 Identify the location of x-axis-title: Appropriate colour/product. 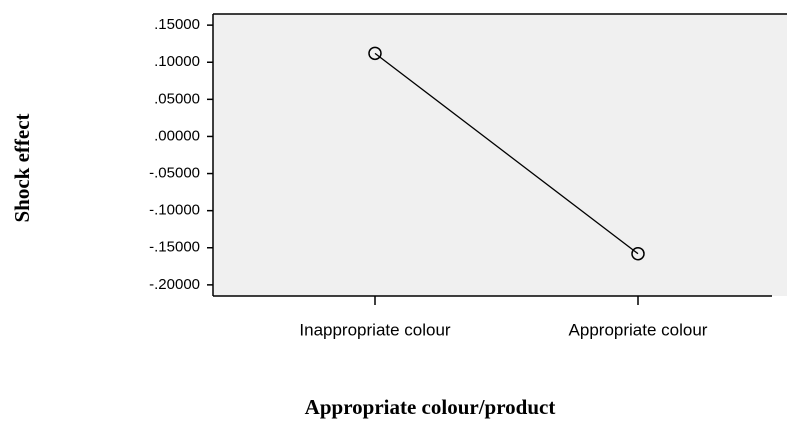
(430, 407).